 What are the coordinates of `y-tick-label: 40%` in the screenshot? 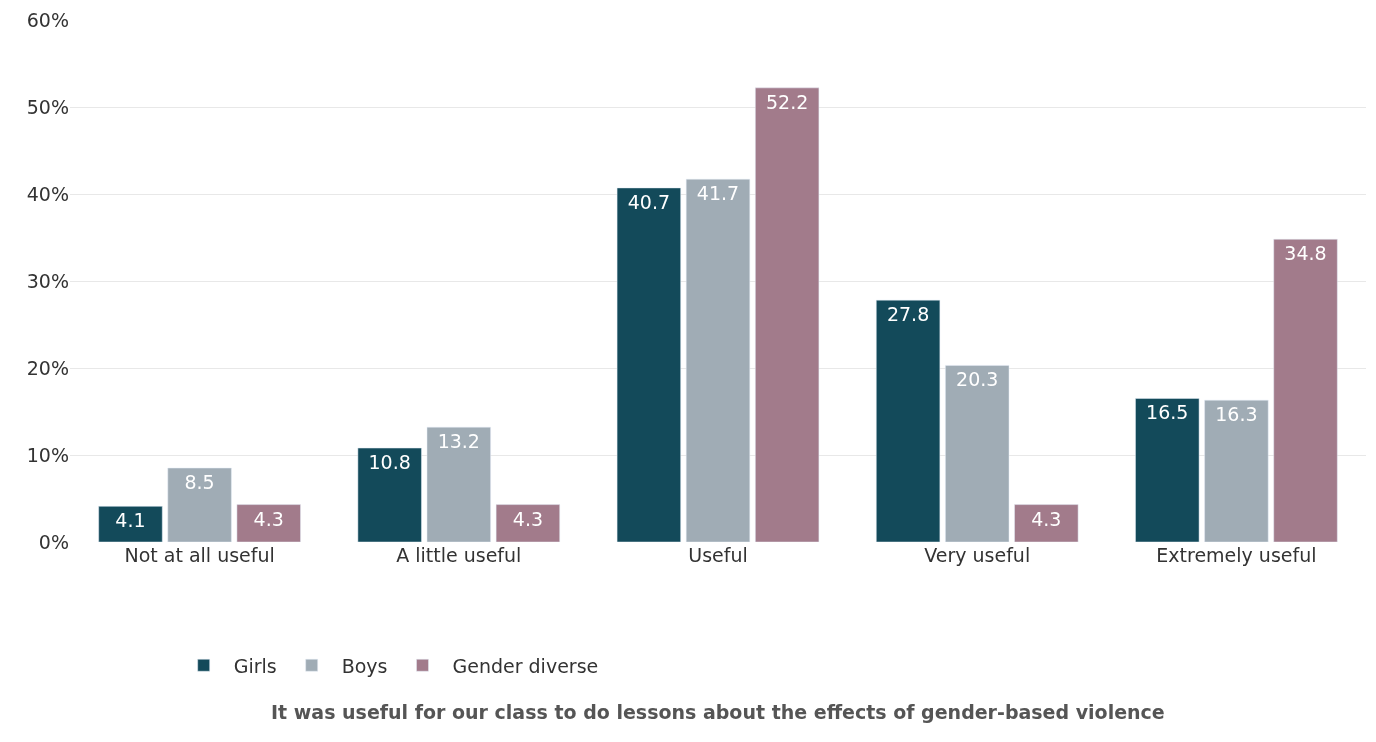 It's located at (47, 193).